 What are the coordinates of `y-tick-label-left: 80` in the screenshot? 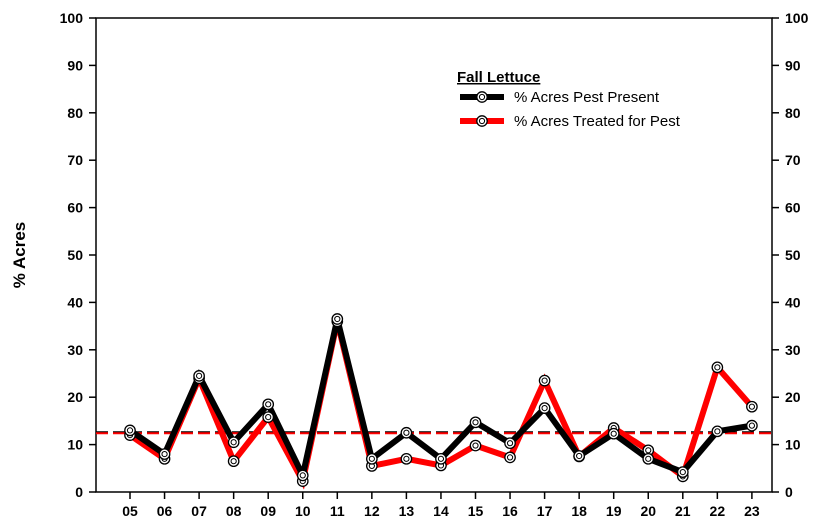 It's located at (75, 113).